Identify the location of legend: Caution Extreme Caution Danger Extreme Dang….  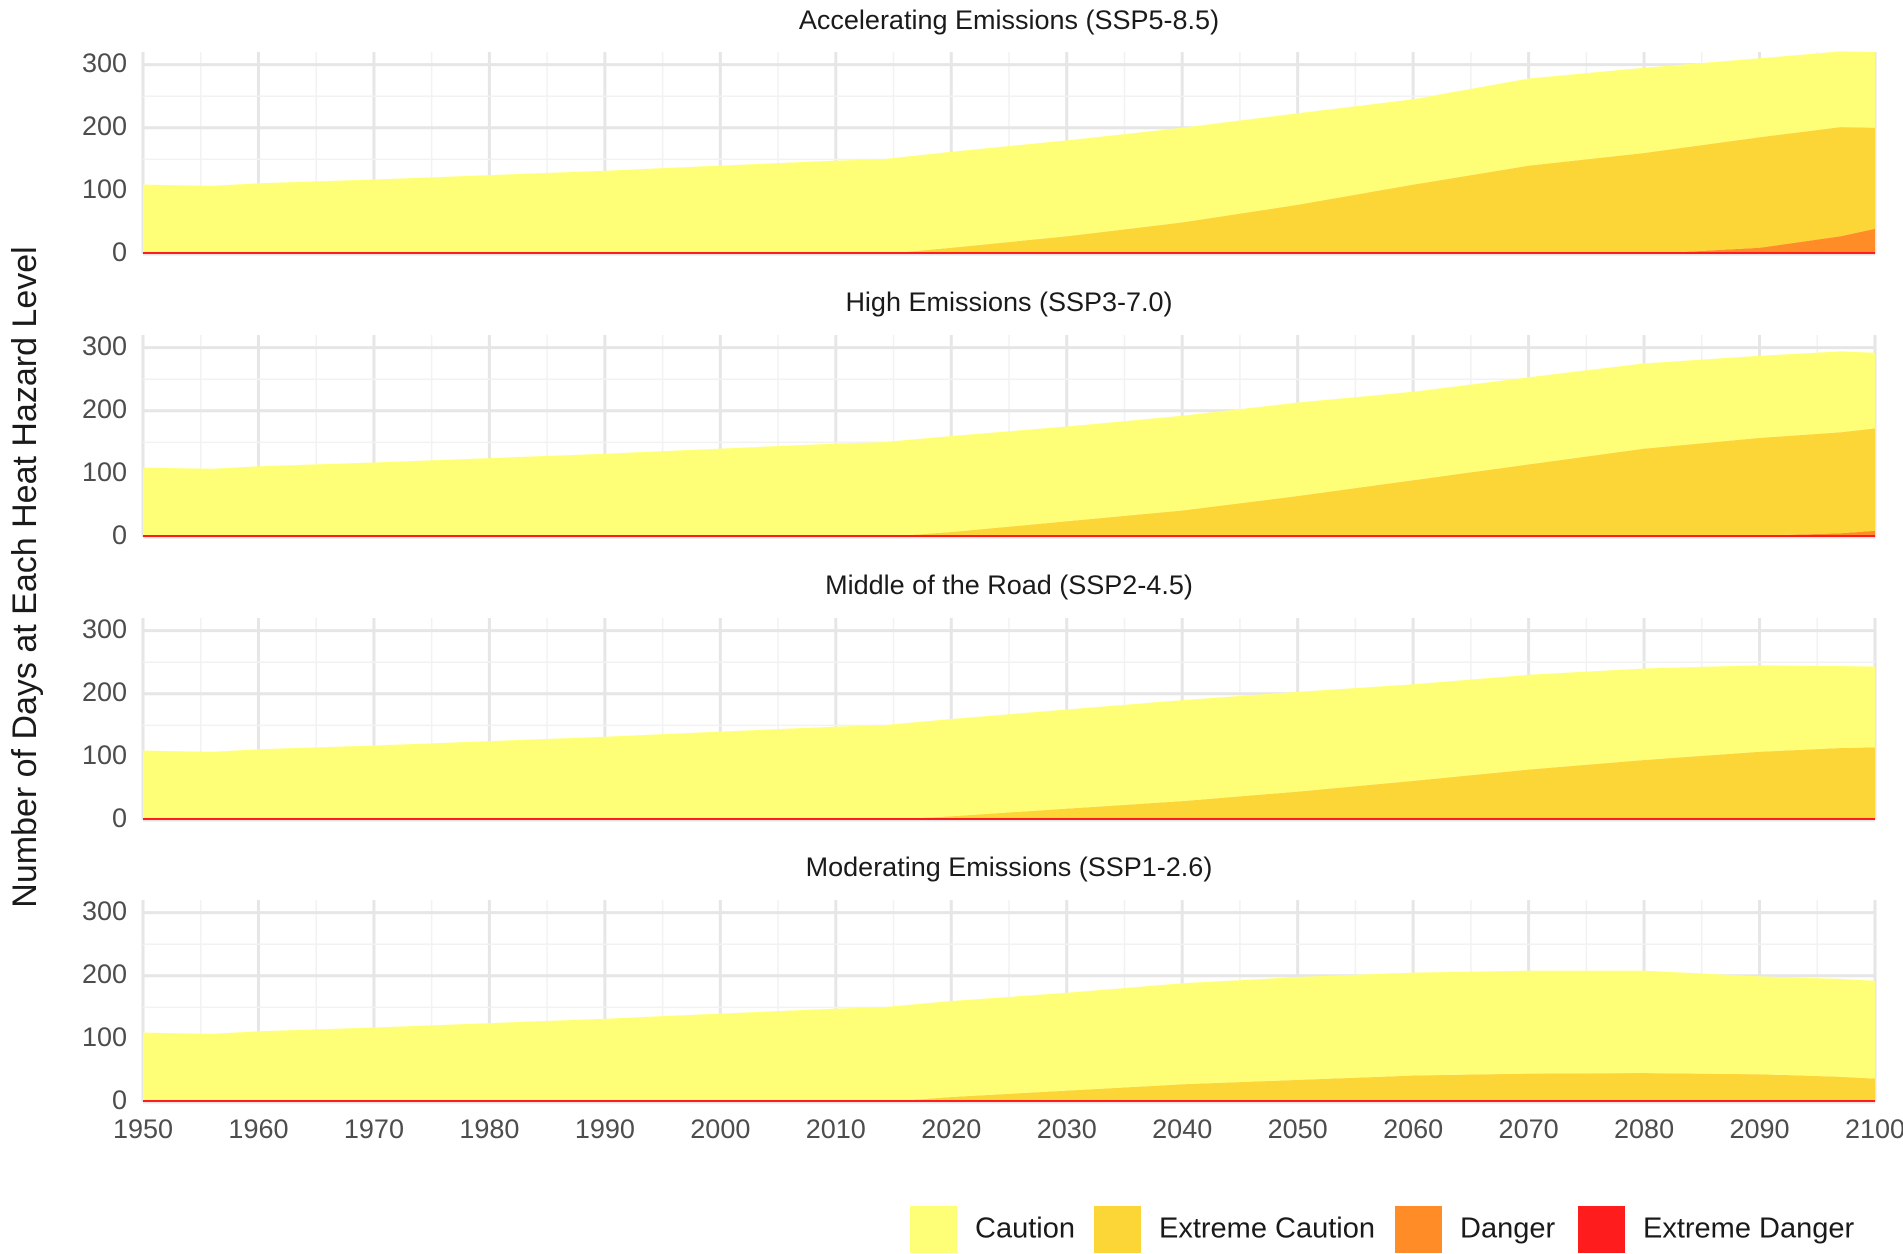
(1382, 1229).